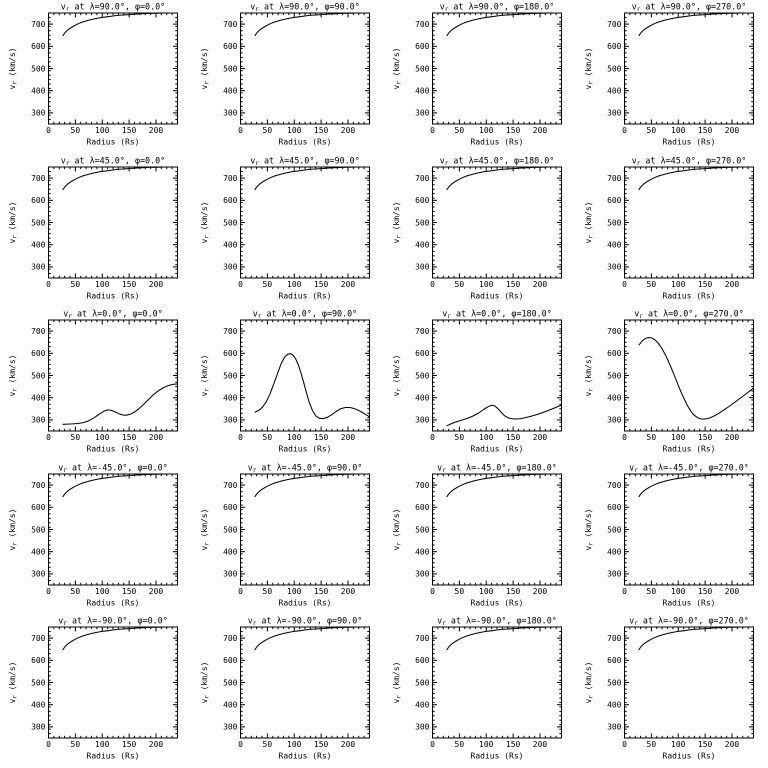 The height and width of the screenshot is (768, 768). Describe the element at coordinates (113, 468) in the screenshot. I see `subplot-title: vr at λ=-45.0°, φ=0.0°` at that location.